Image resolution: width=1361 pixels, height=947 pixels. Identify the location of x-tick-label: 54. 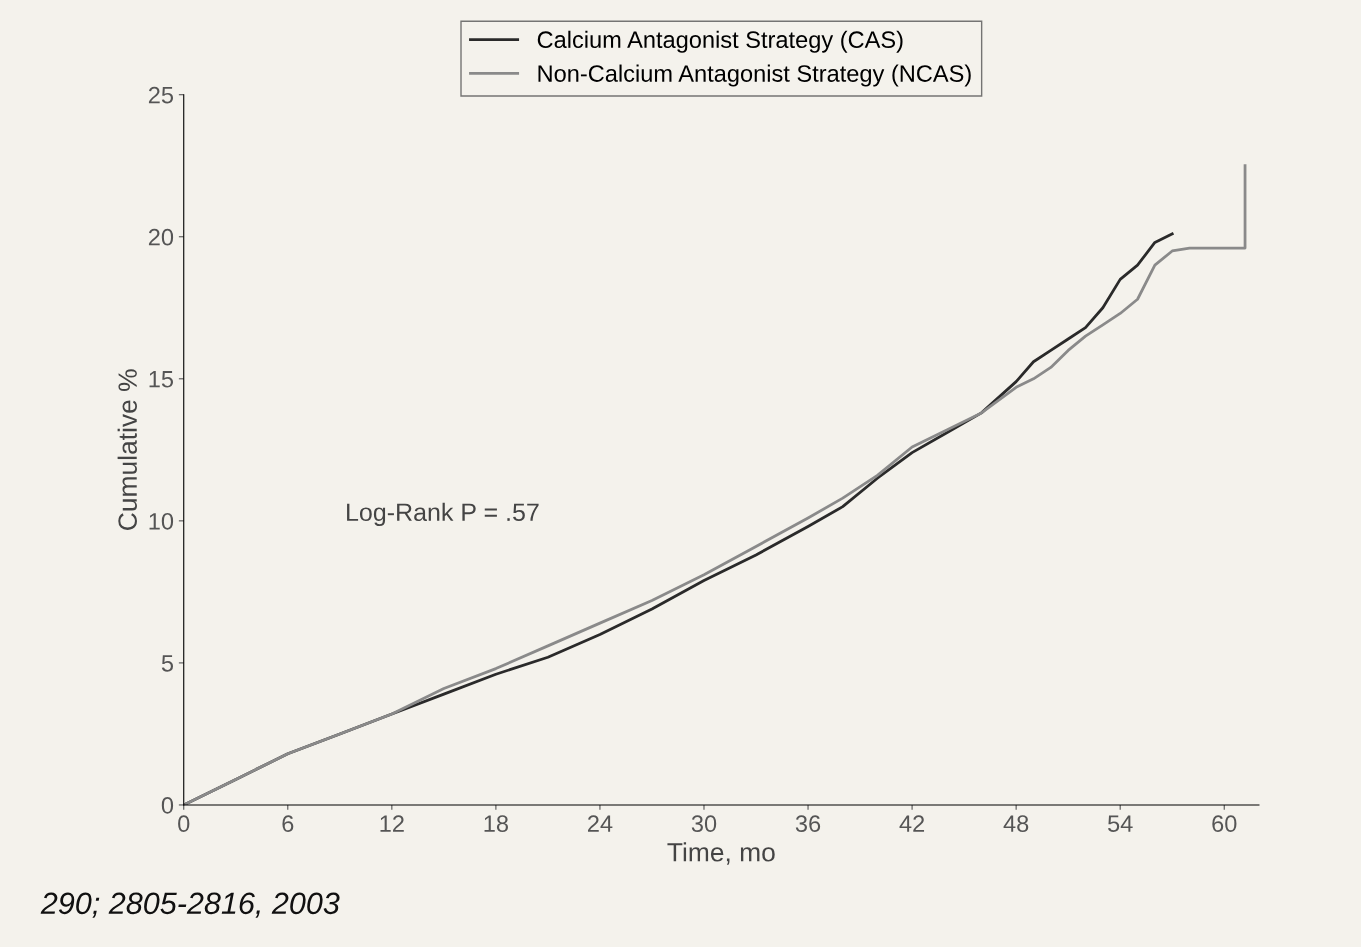
(1120, 824).